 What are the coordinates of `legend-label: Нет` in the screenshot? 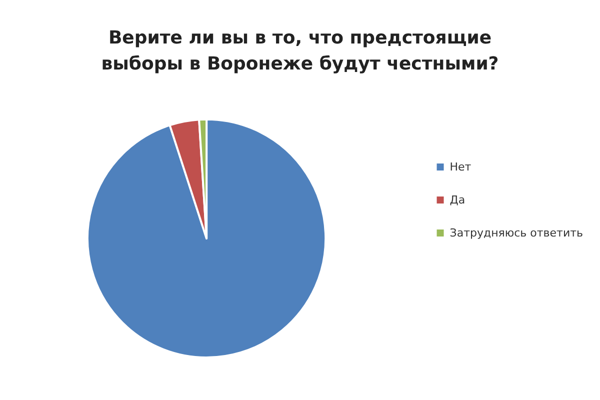 It's located at (461, 167).